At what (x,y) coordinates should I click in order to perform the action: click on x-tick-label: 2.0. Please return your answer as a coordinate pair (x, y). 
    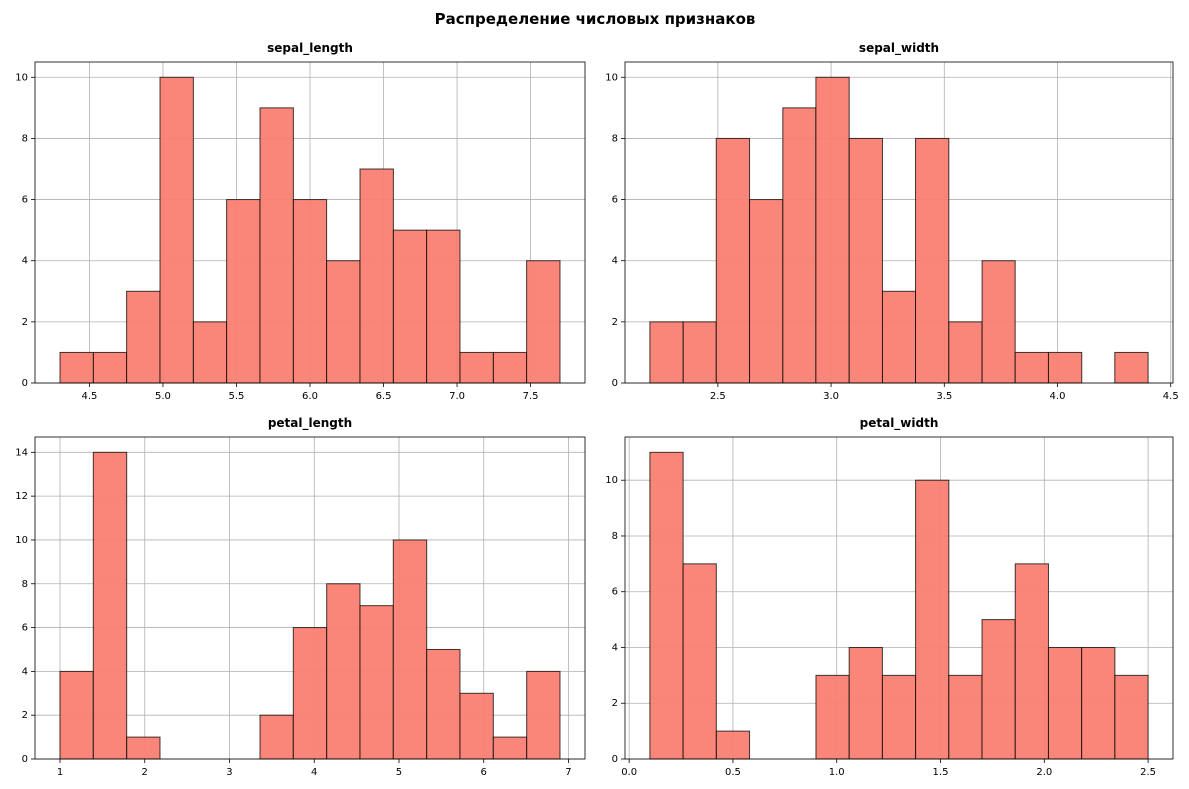
    Looking at the image, I should click on (1044, 772).